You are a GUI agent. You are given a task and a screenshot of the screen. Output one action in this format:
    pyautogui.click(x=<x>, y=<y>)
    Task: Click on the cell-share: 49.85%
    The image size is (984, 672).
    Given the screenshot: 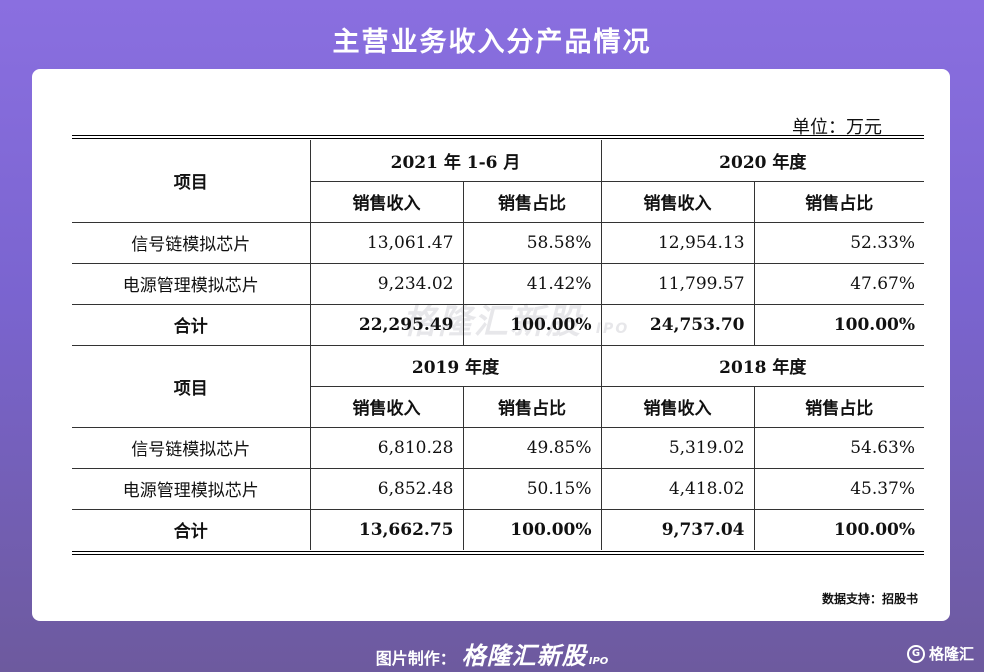 What is the action you would take?
    pyautogui.click(x=532, y=447)
    